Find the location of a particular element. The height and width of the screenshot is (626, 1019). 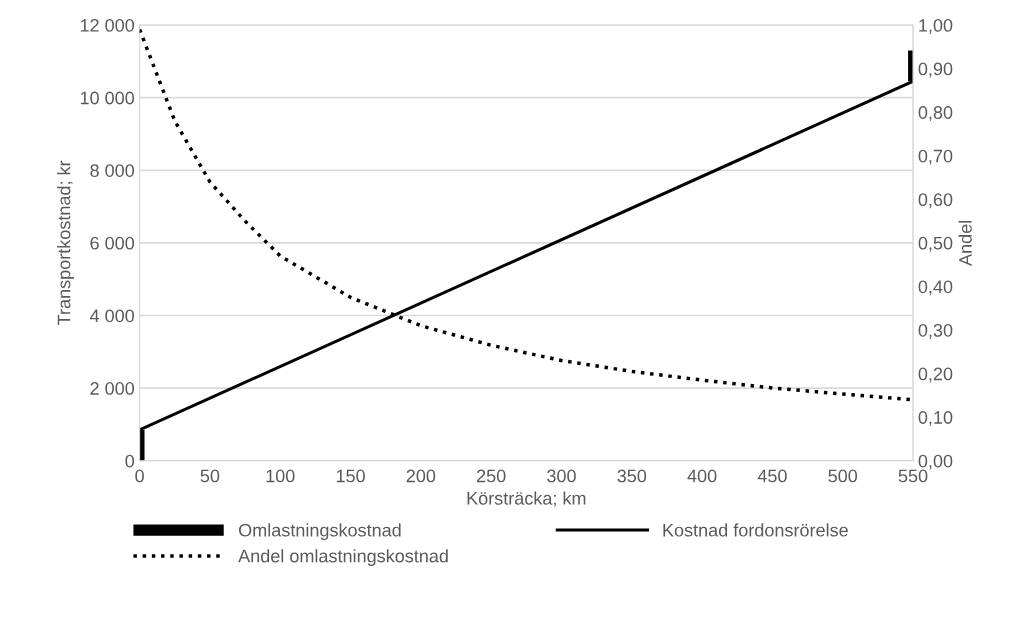

x-axis-title: Körsträcka; km is located at coordinates (526, 499).